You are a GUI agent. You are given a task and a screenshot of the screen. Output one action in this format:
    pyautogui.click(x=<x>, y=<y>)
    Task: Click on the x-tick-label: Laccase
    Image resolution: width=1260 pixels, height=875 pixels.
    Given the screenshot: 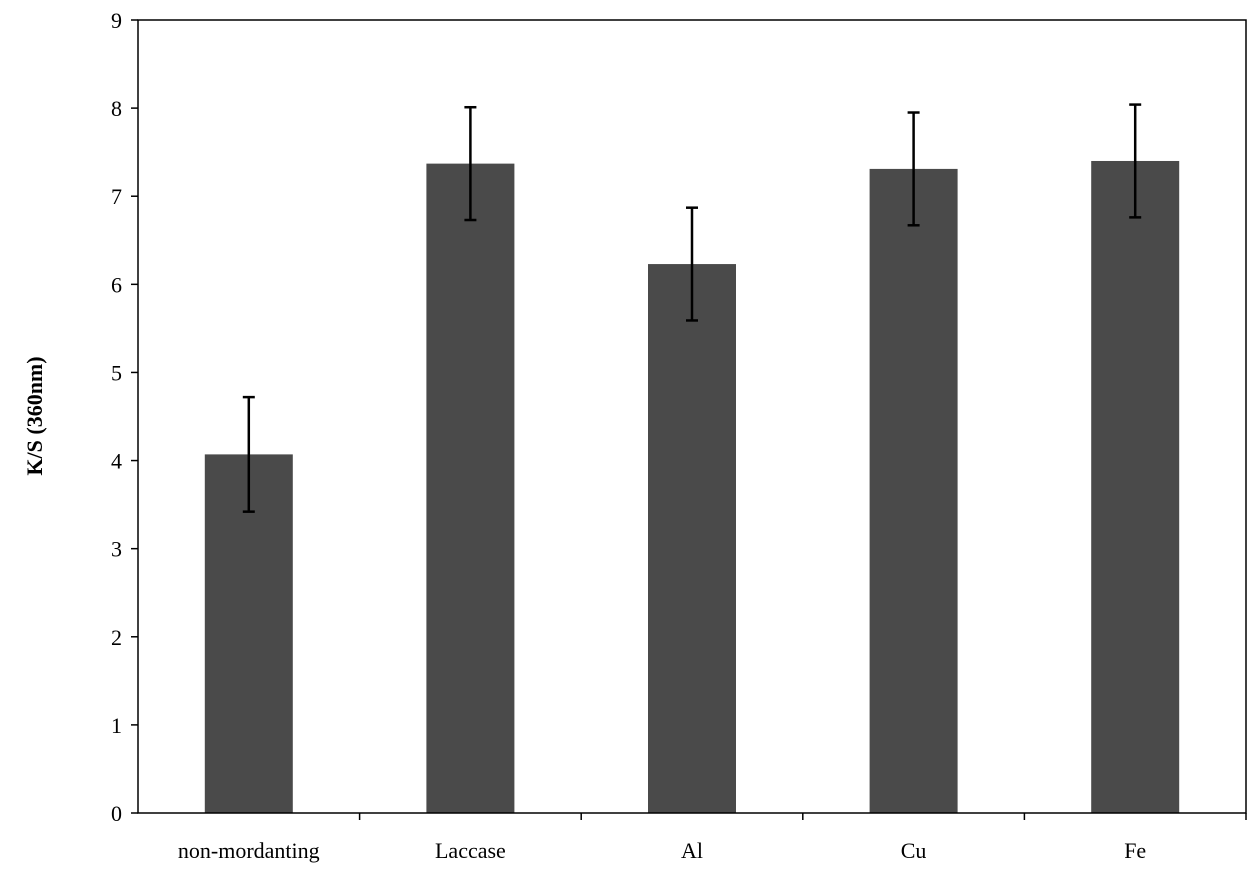 What is the action you would take?
    pyautogui.click(x=470, y=850)
    